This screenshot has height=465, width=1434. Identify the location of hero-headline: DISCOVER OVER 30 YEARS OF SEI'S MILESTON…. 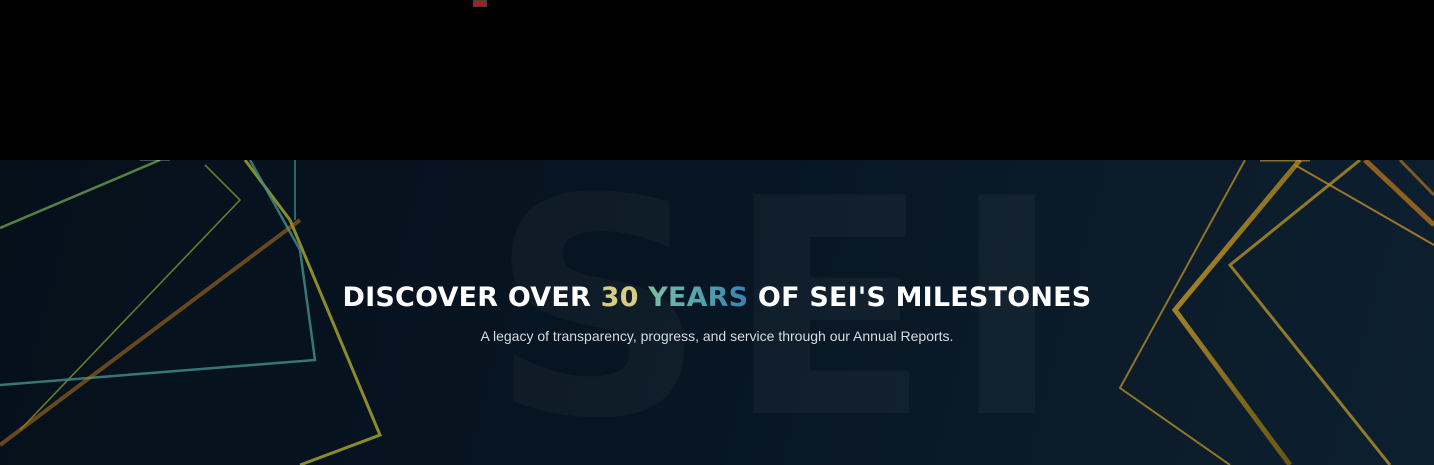
(717, 297).